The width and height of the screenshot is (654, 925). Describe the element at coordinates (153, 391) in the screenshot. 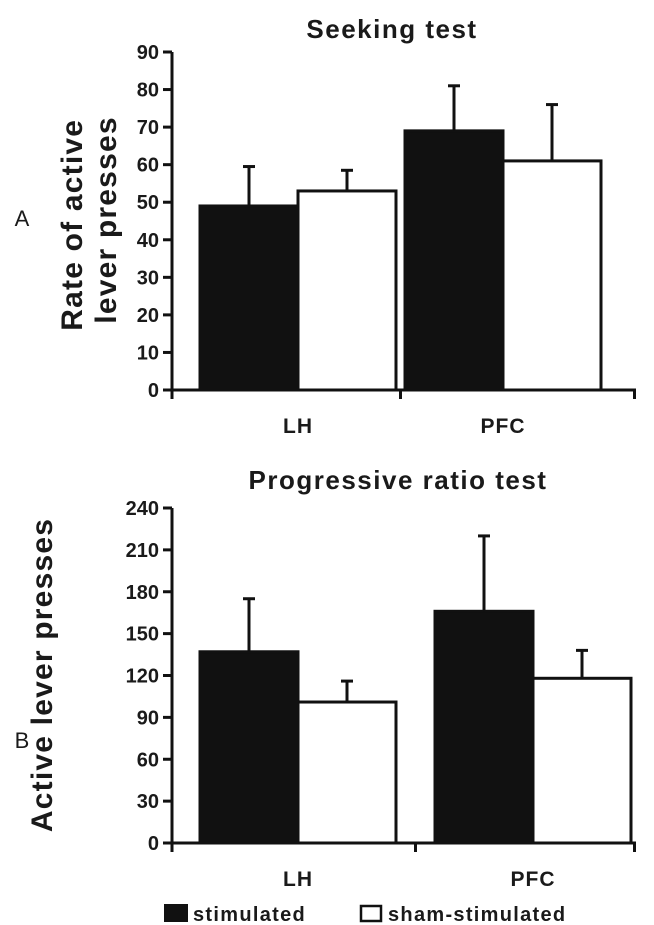

I see `panel-a-y-tick-label: 0` at that location.